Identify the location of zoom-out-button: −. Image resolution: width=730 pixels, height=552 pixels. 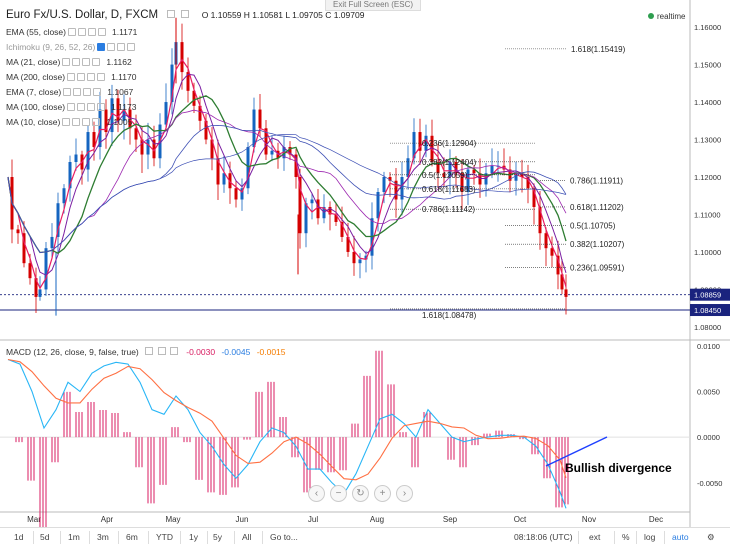
(338, 493).